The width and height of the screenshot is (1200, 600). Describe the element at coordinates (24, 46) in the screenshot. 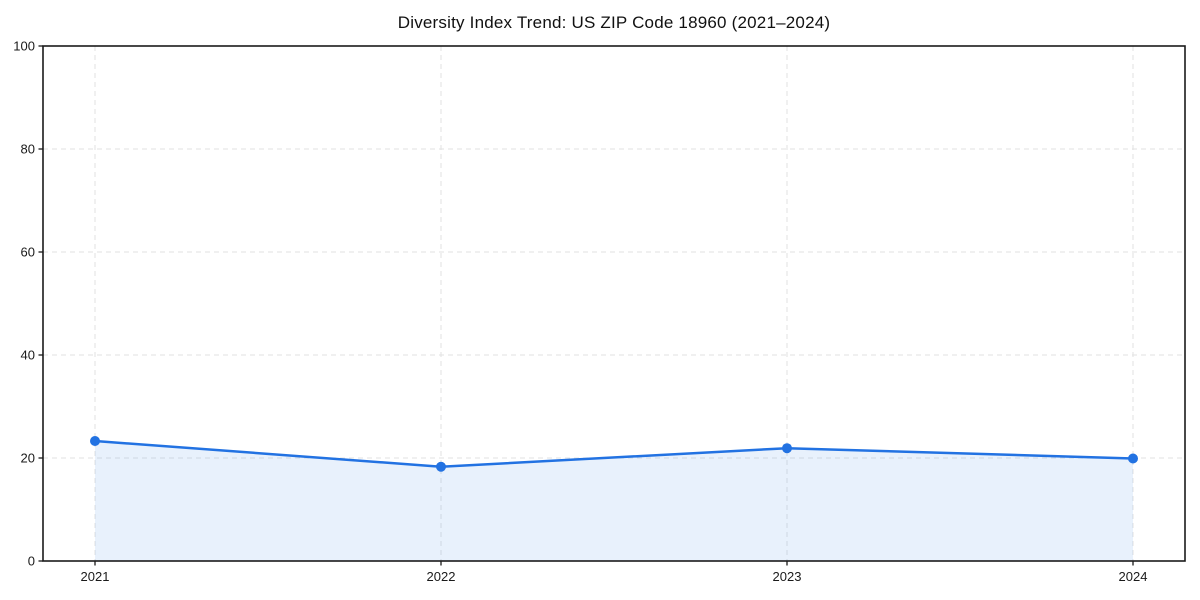

I see `y-tick-label: 100` at that location.